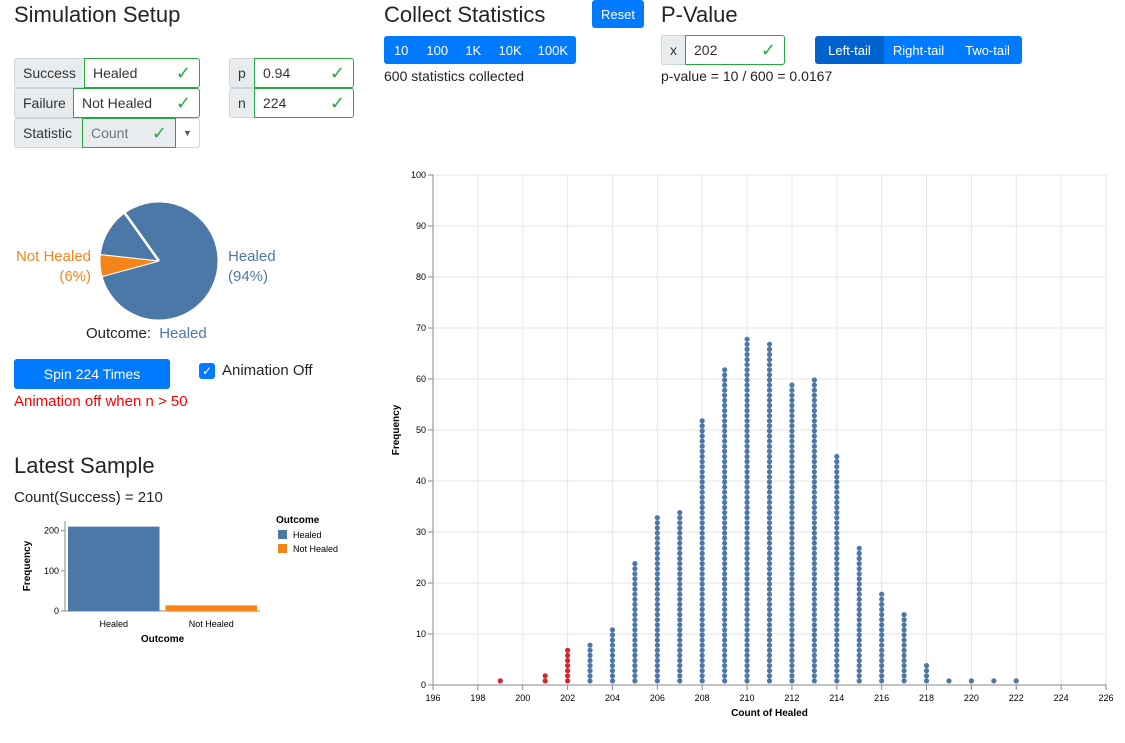 The width and height of the screenshot is (1125, 743). Describe the element at coordinates (437, 50) in the screenshot. I see `collect-100-button: 100` at that location.